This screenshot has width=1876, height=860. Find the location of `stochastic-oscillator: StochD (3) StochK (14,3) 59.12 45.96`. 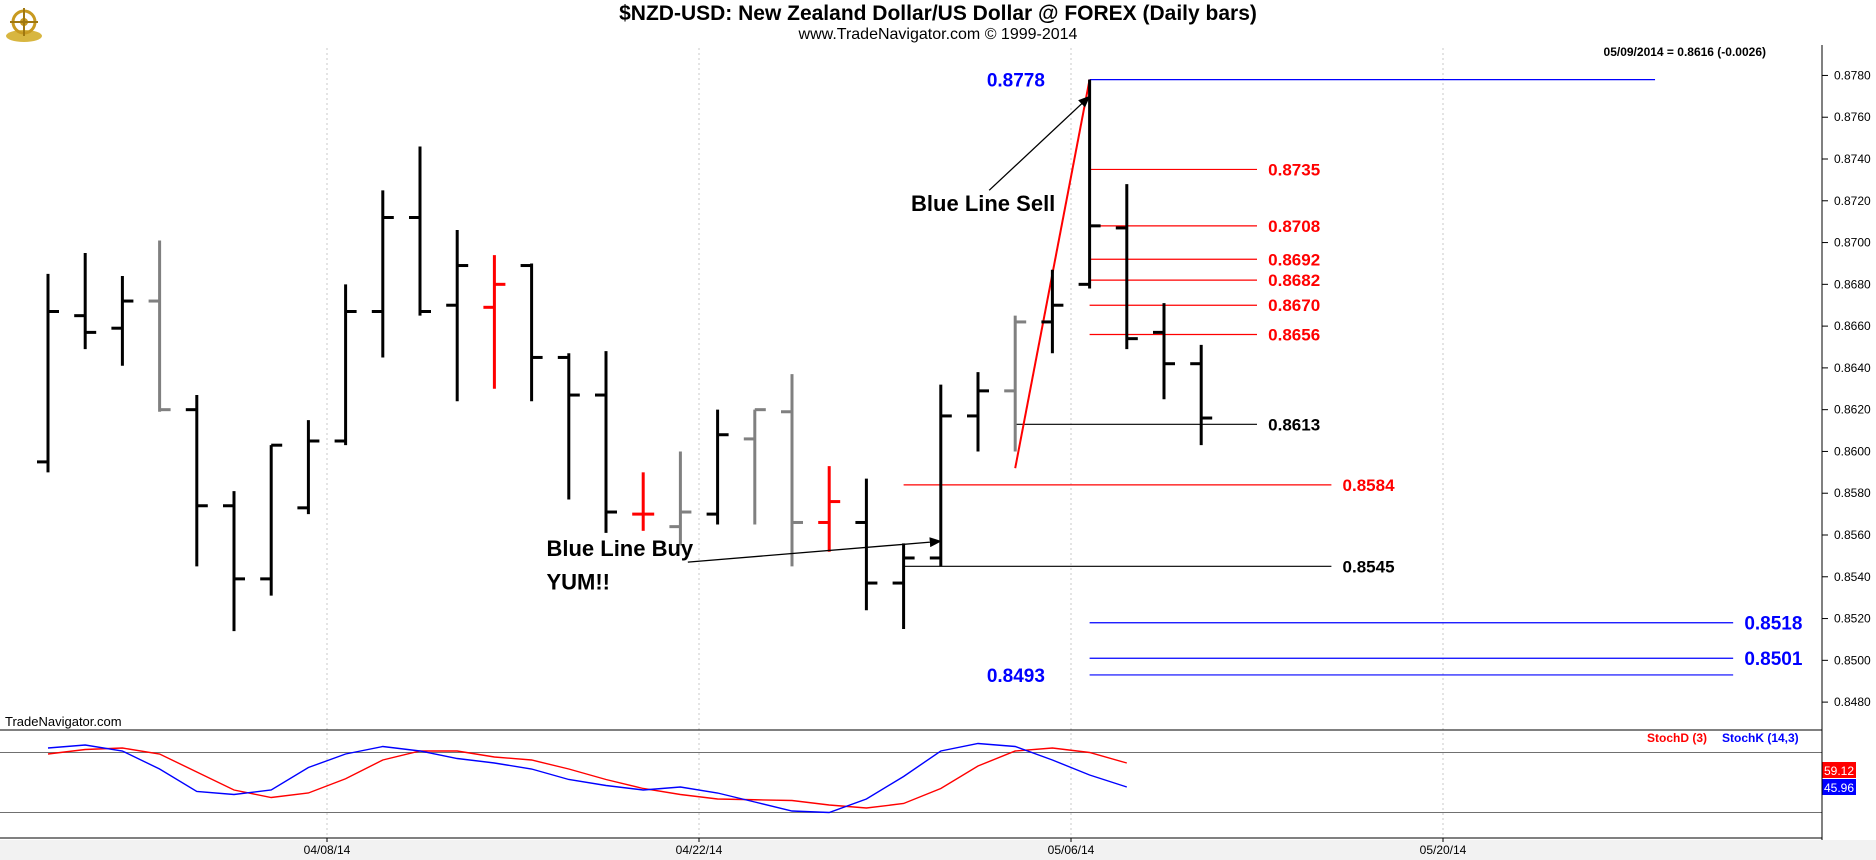

stochastic-oscillator: StochD (3) StochK (14,3) 59.12 45.96 is located at coordinates (928, 772).